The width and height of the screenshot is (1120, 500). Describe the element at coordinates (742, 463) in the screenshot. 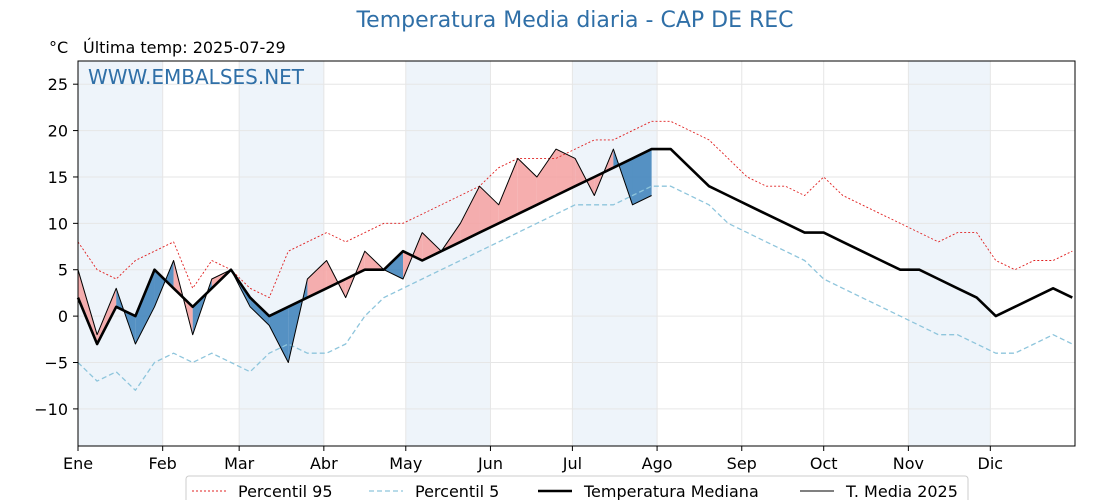

I see `x-tick-label: Sep` at that location.